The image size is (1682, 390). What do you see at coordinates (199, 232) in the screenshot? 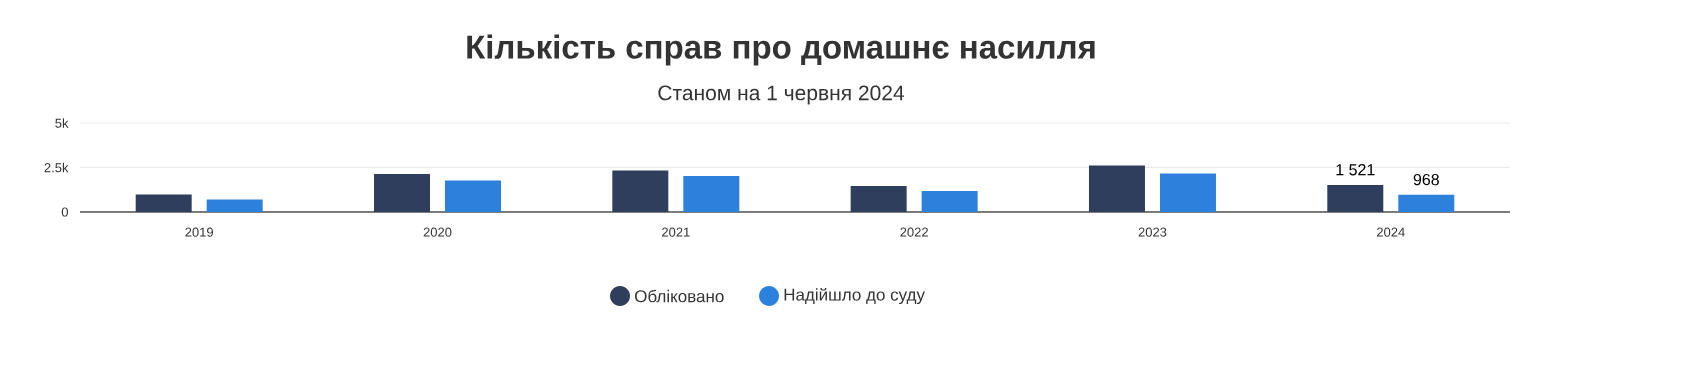
I see `x-tick-label: 2019` at bounding box center [199, 232].